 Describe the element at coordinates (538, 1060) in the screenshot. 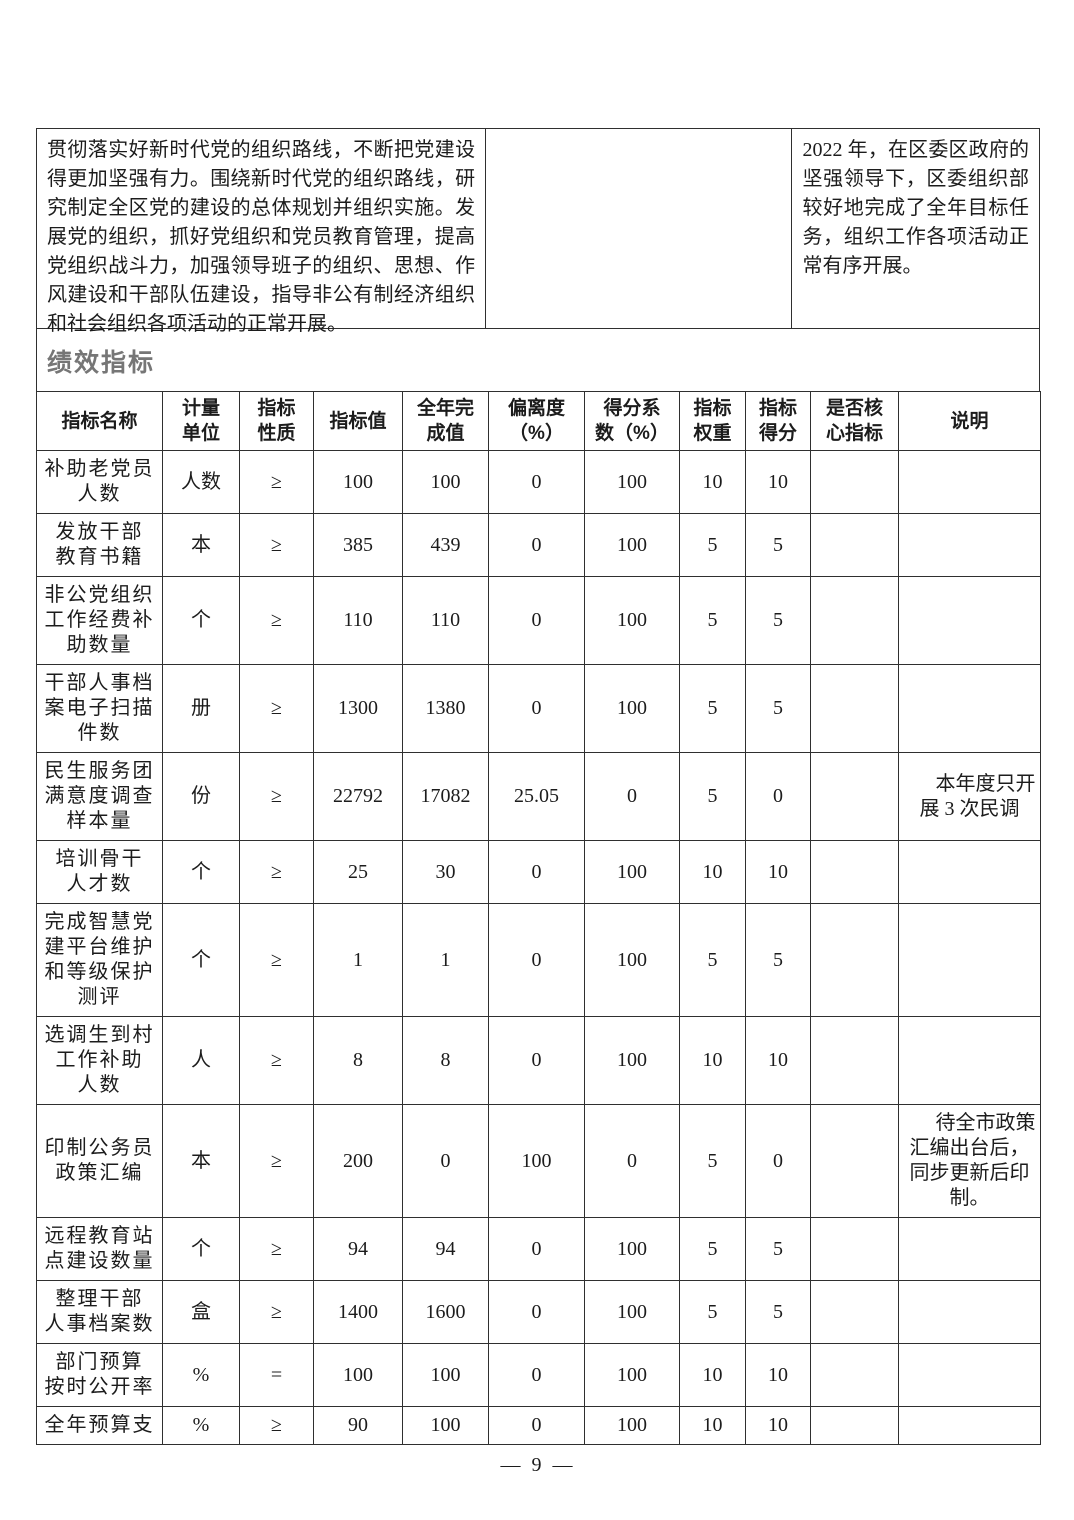

I see `table-row: 选调生到村 工作补助 人数人 ≥8 8 0 100 10 10` at that location.